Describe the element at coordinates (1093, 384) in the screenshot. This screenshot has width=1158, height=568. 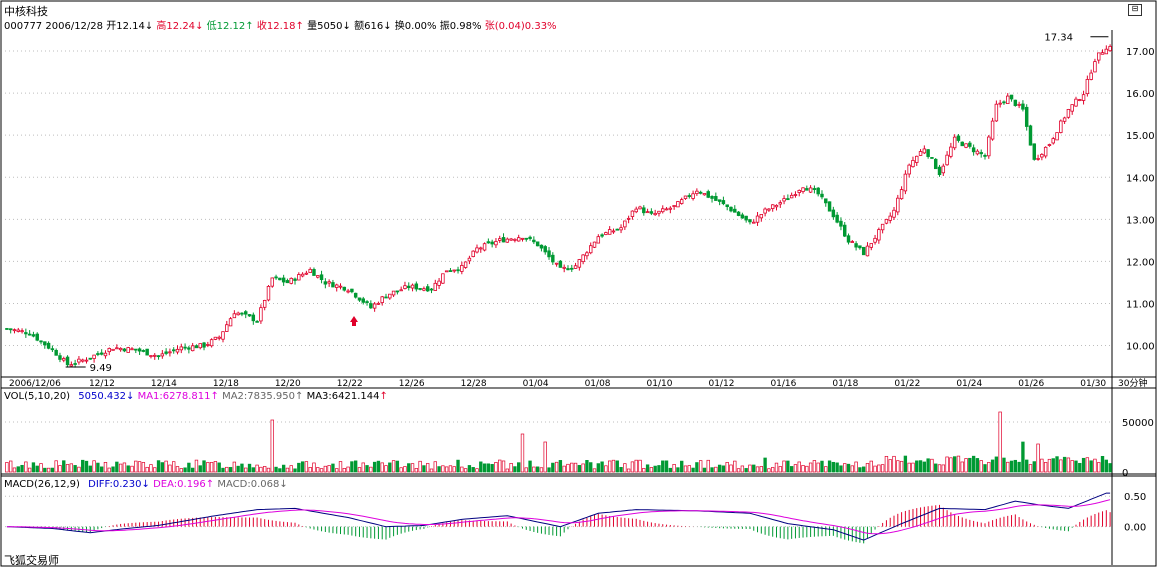
I see `date-tick-label: 01/30` at that location.